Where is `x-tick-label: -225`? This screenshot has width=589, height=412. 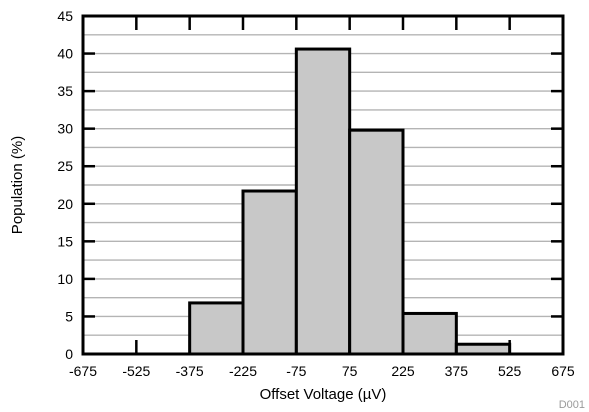
x-tick-label: -225 is located at coordinates (243, 371).